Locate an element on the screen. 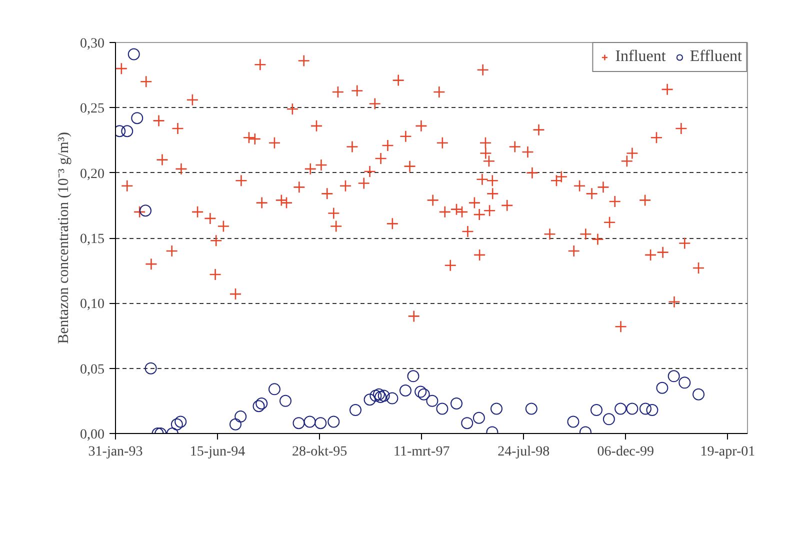 This screenshot has width=804, height=534. x-tick-label: 28-okt-95 is located at coordinates (320, 452).